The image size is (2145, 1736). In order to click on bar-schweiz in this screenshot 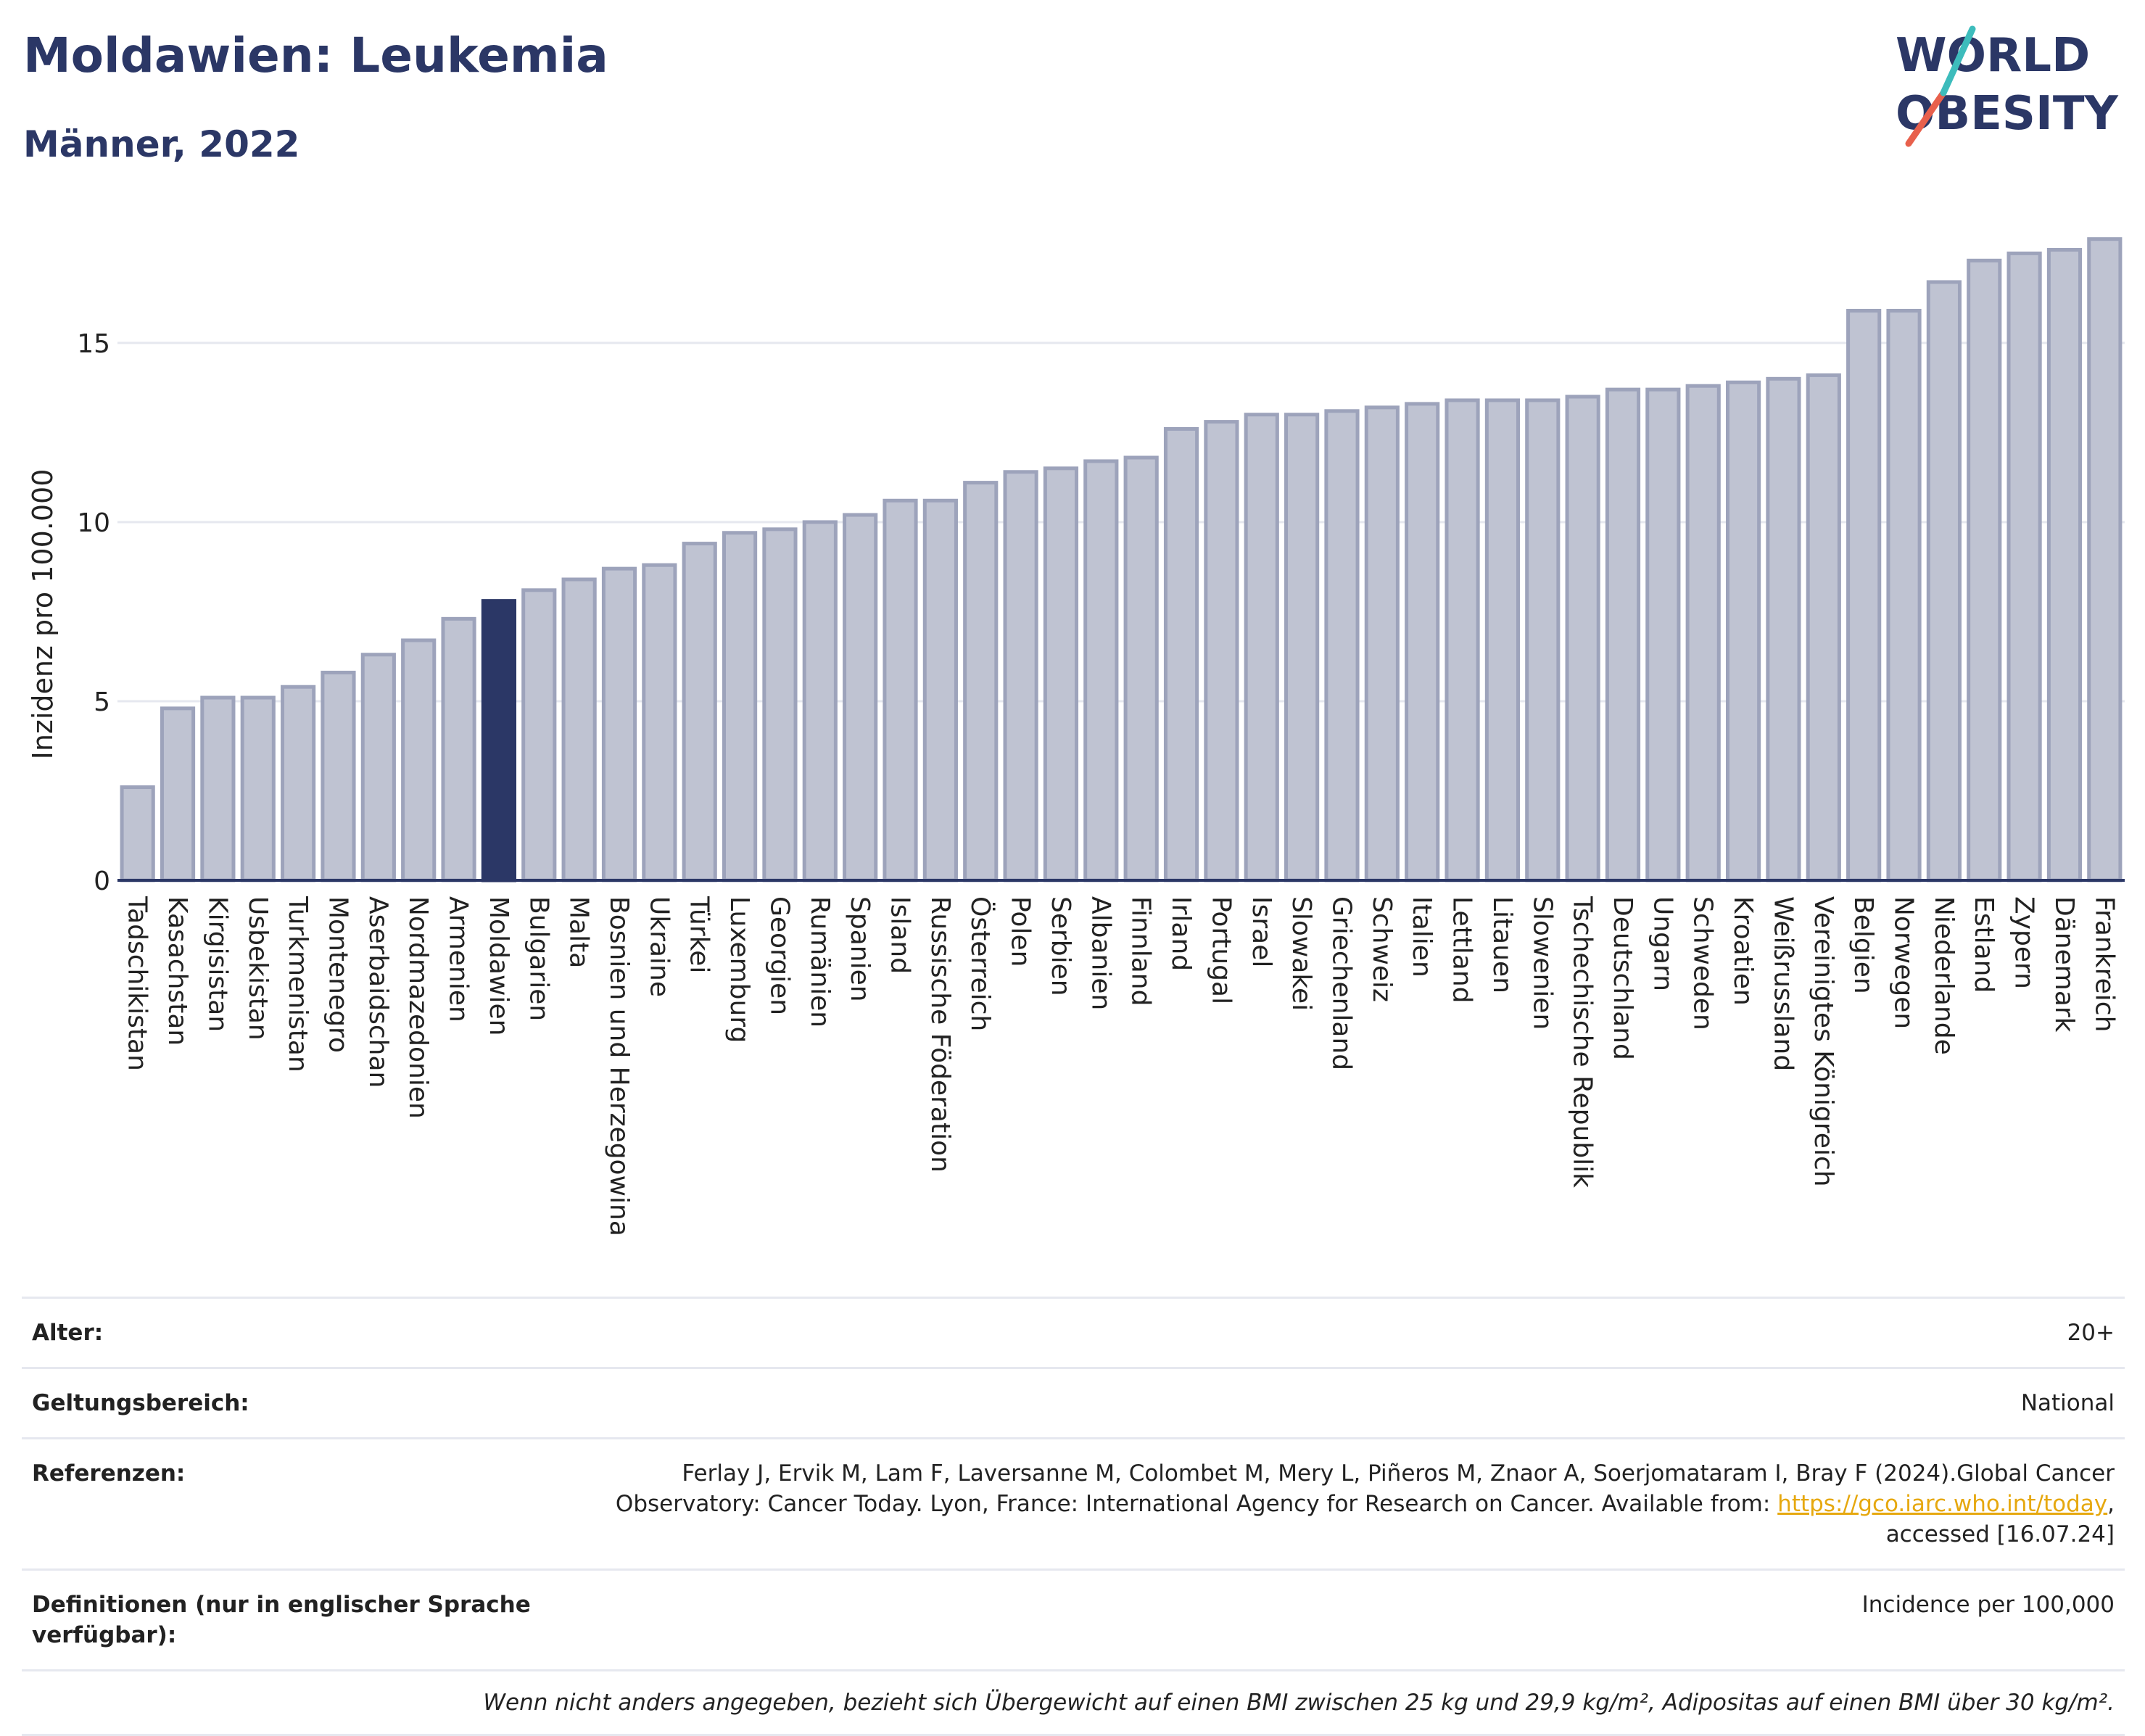, I will do `click(1382, 644)`.